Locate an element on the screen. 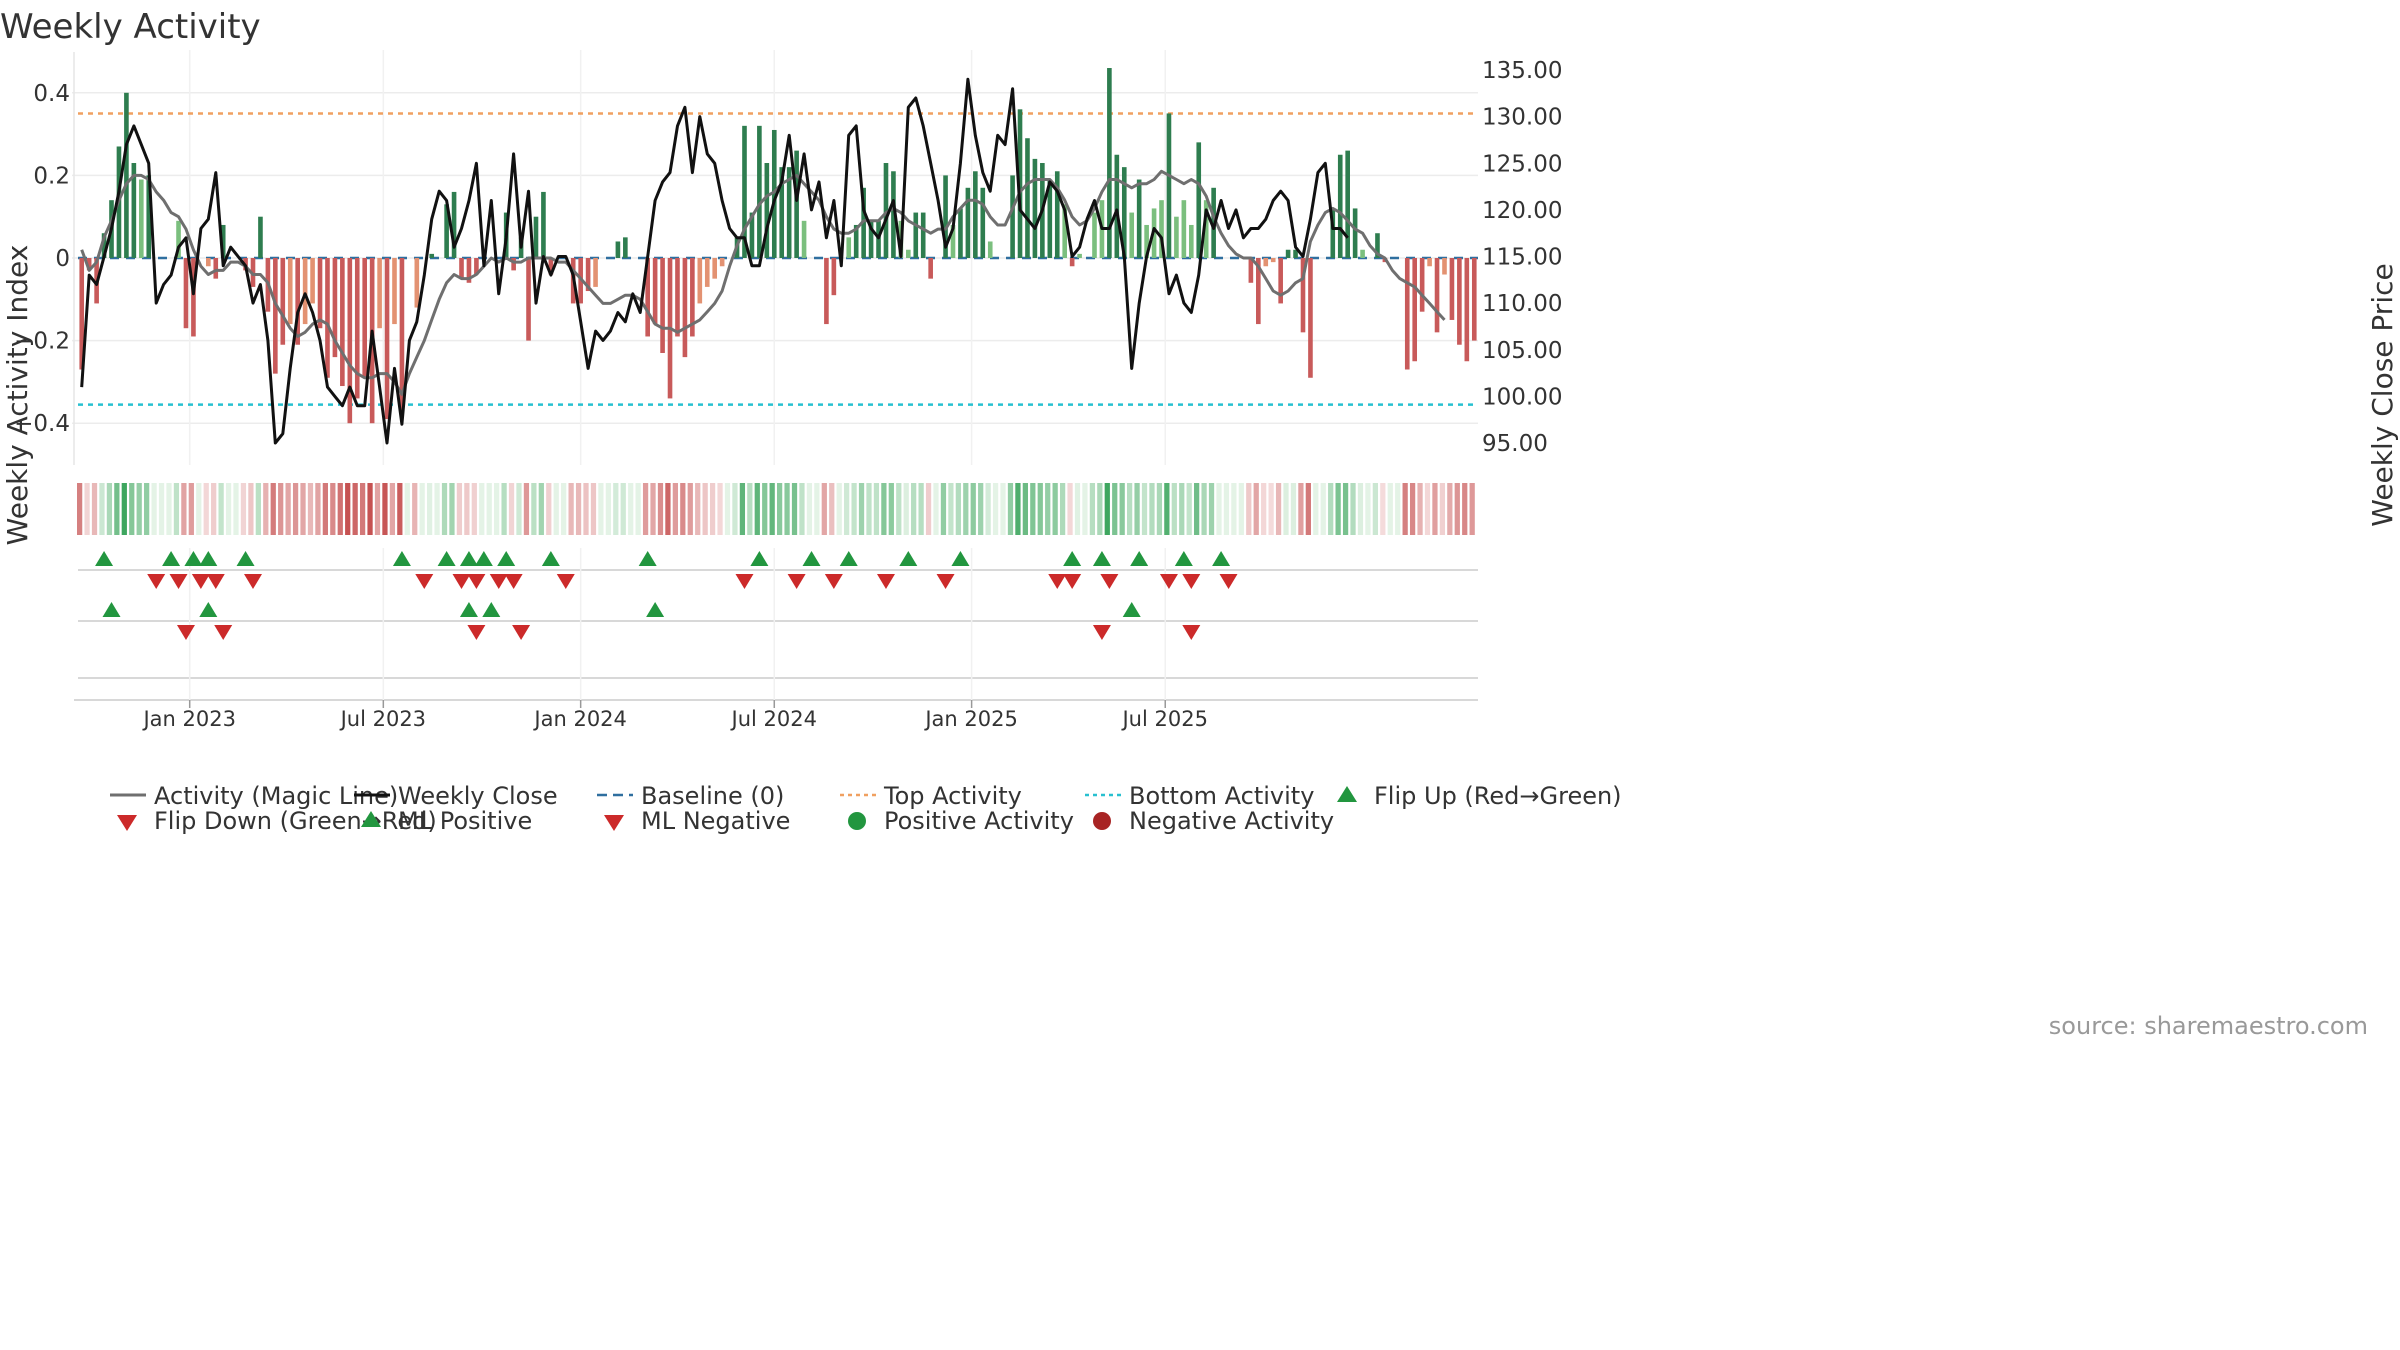 Image resolution: width=2400 pixels, height=1350 pixels. activity-heat-strip is located at coordinates (776, 509).